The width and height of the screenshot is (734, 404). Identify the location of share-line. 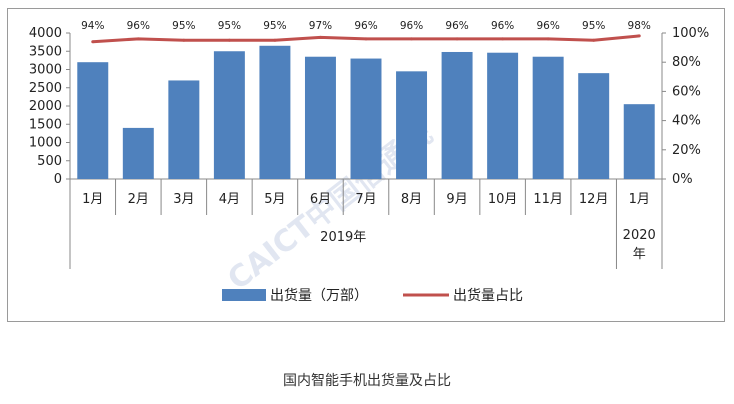
(366, 39).